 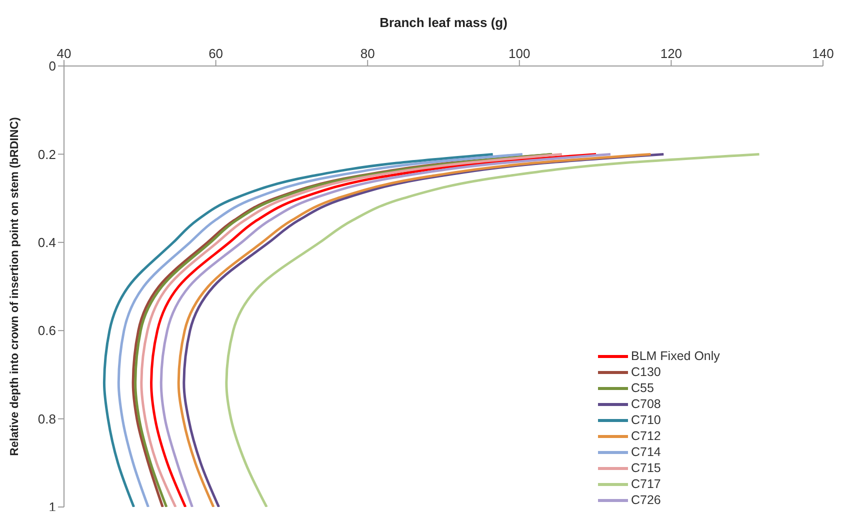 I want to click on legend-label: C712, so click(x=646, y=436).